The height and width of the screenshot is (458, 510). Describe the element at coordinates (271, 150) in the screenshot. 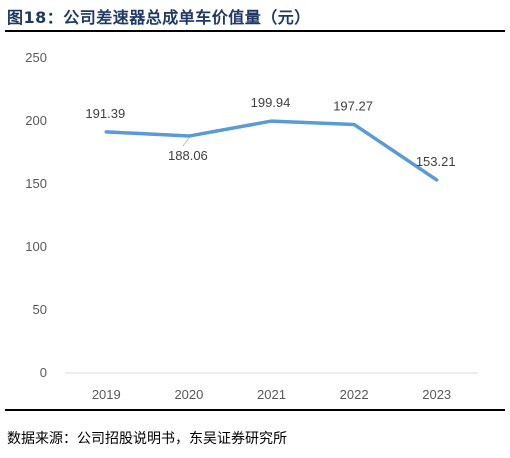

I see `series-line` at that location.